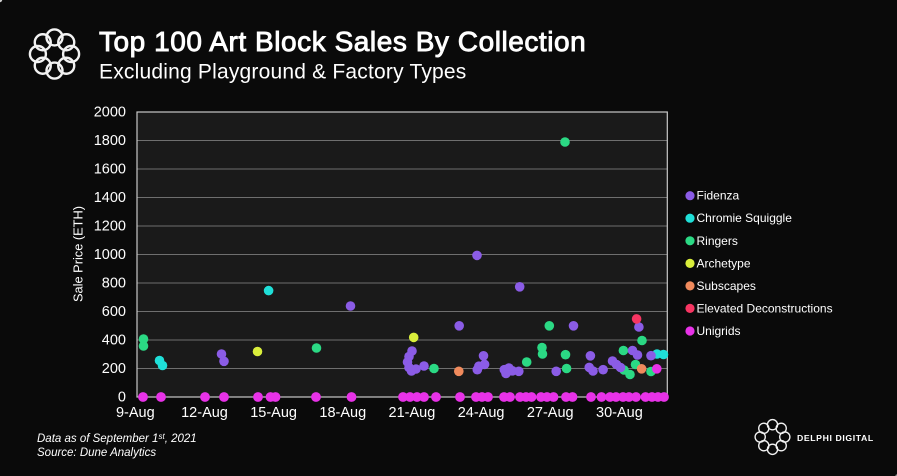 Image resolution: width=897 pixels, height=476 pixels. Describe the element at coordinates (110, 170) in the screenshot. I see `svg-text: 1600` at that location.